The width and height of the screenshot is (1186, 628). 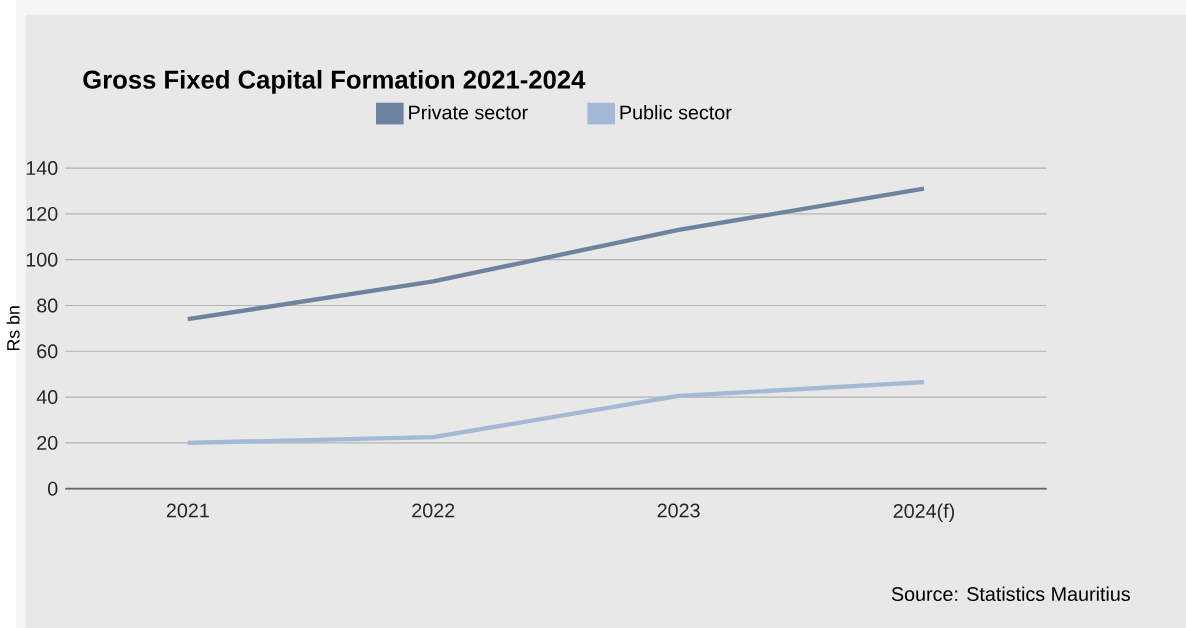 What do you see at coordinates (433, 510) in the screenshot?
I see `x-tick-label: 2022` at bounding box center [433, 510].